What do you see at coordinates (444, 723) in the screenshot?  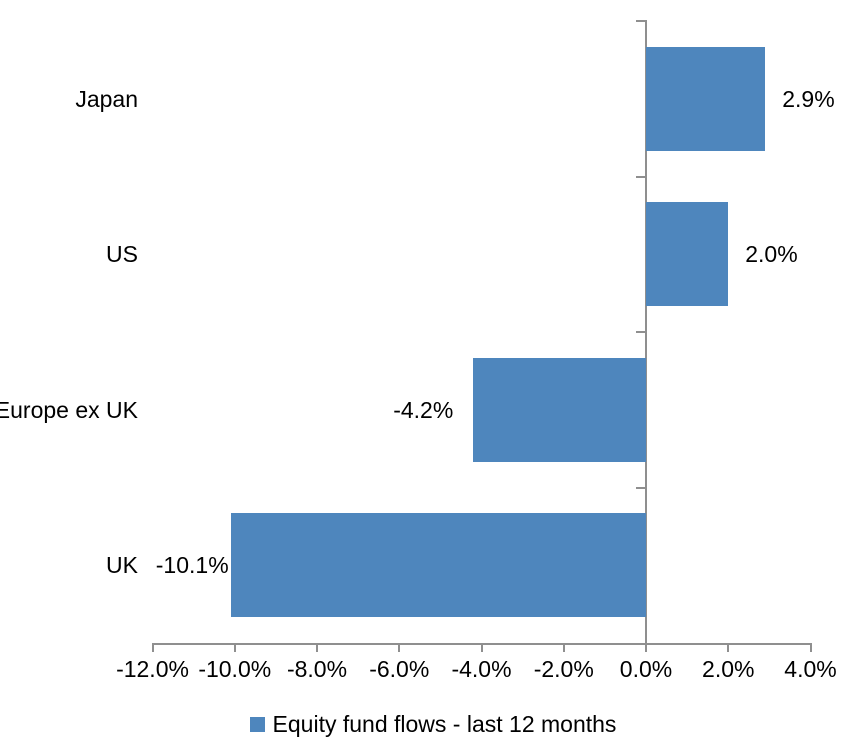 I see `legend-label: Equity fund flows - last 12 months` at bounding box center [444, 723].